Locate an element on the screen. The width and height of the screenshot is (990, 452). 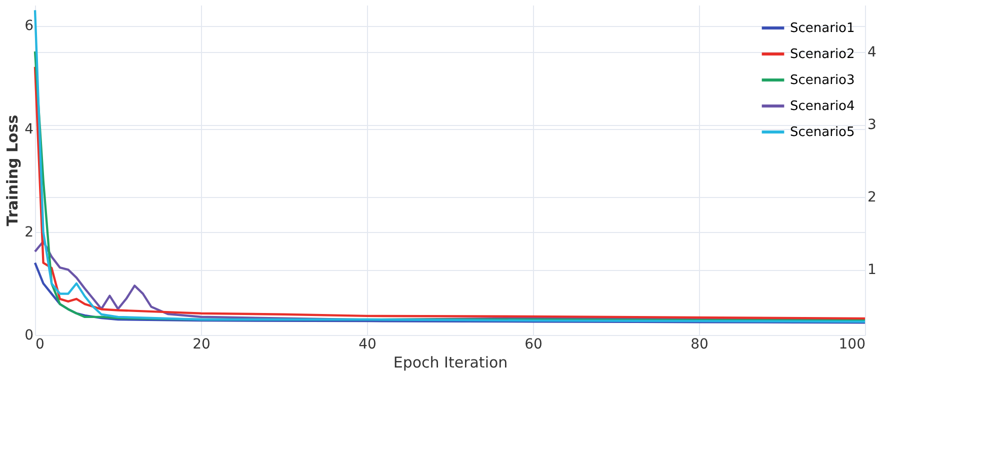
legend-label: Scenario1 is located at coordinates (822, 28).